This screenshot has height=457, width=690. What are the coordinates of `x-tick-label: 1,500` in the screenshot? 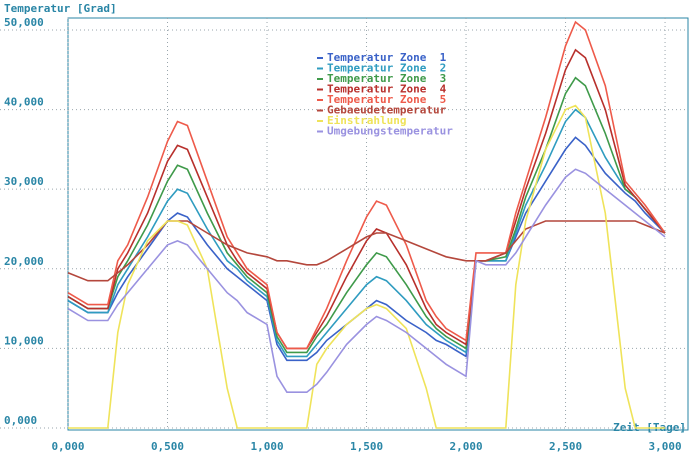 It's located at (366, 446).